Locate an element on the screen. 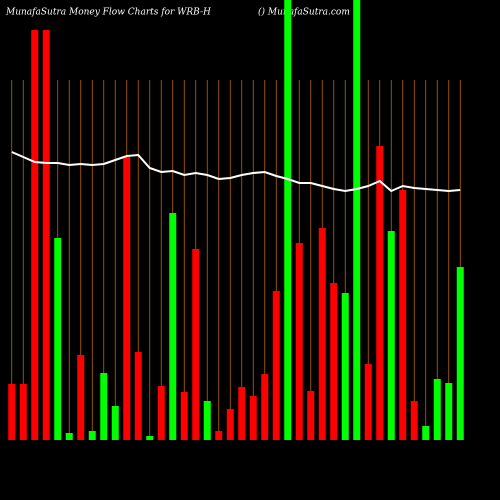 The image size is (500, 500). chart-title: MunafaSutra Money Flow Charts for WRB-H is located at coordinates (108, 13).